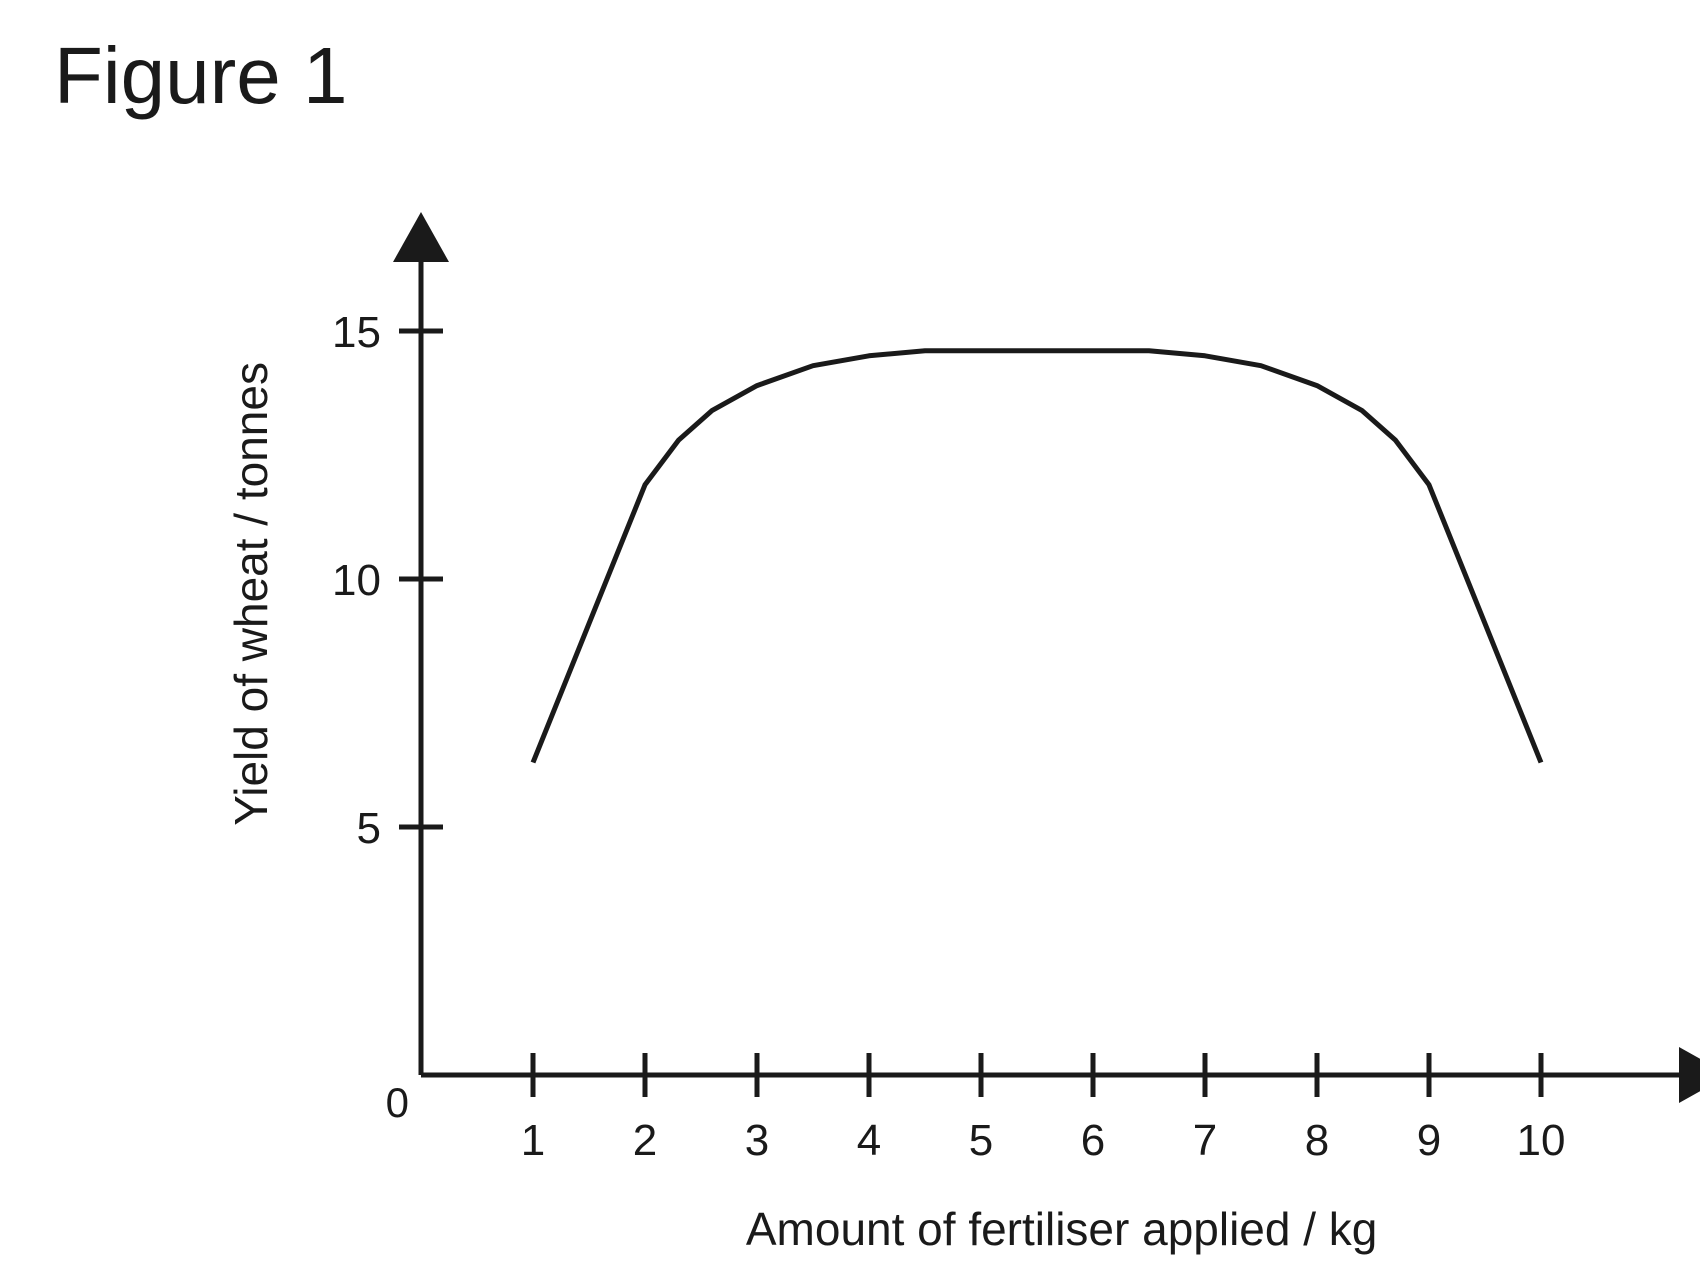  What do you see at coordinates (645, 1140) in the screenshot?
I see `x-tick-label: 2` at bounding box center [645, 1140].